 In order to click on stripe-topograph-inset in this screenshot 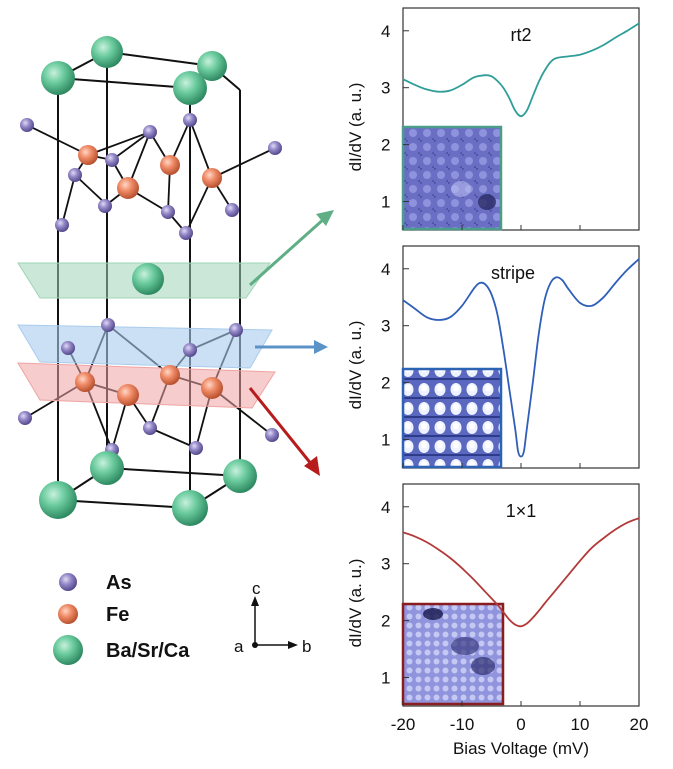, I will do `click(452, 418)`.